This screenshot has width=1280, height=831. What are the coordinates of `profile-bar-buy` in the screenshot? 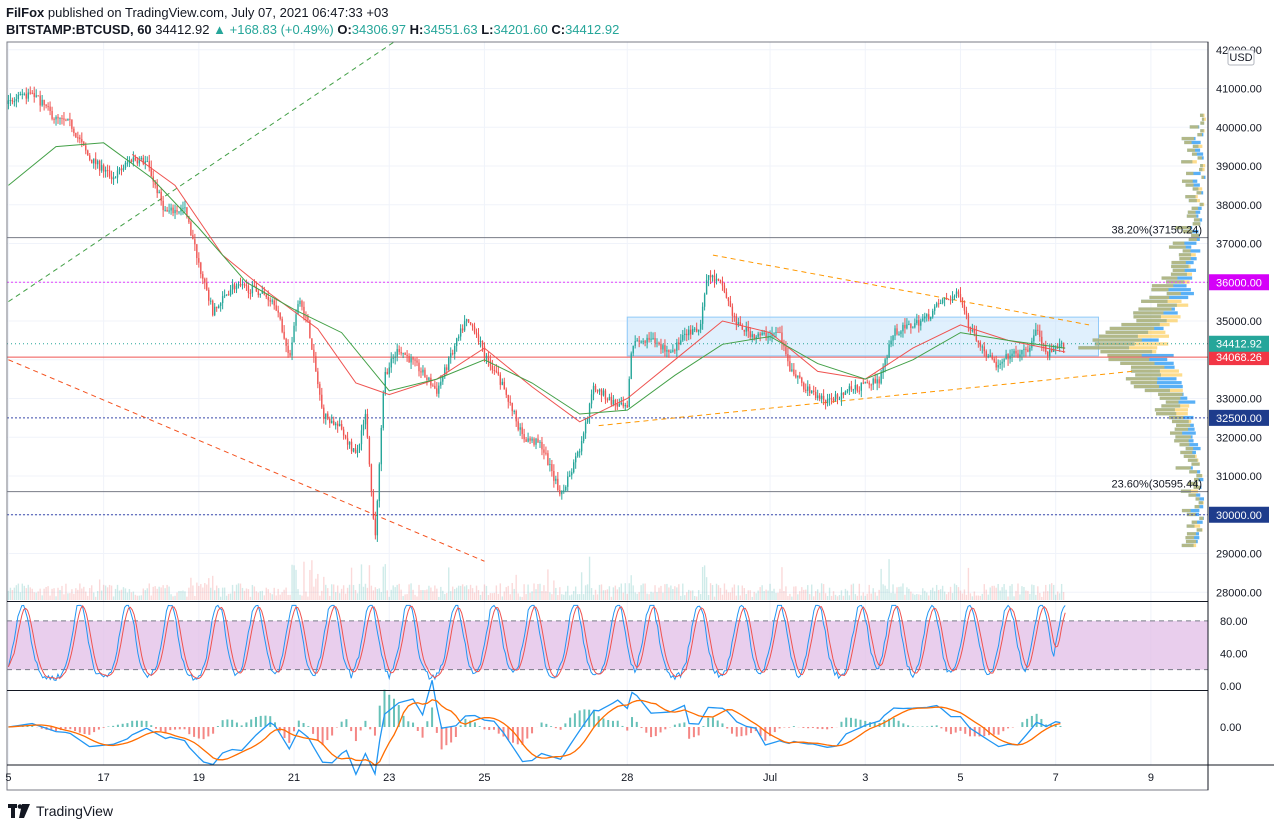 It's located at (1197, 522).